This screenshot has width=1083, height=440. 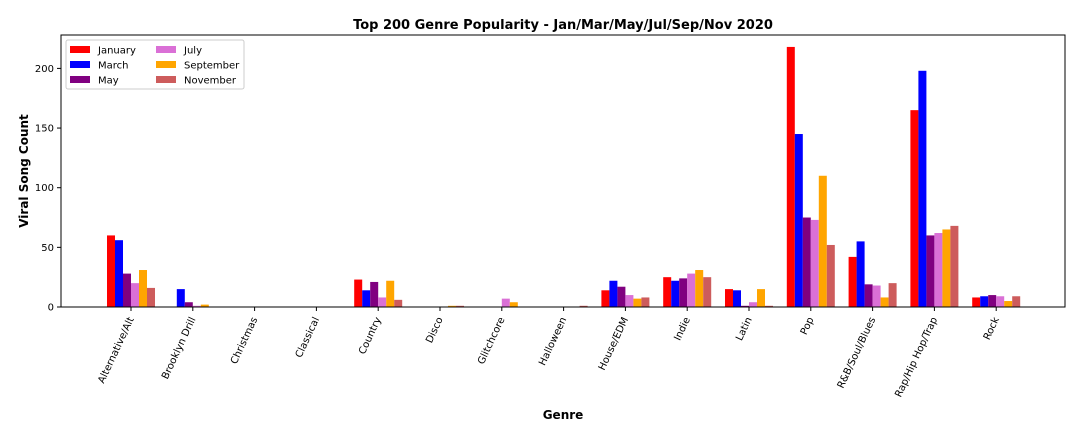 What do you see at coordinates (44, 69) in the screenshot?
I see `y-tick-label: 200` at bounding box center [44, 69].